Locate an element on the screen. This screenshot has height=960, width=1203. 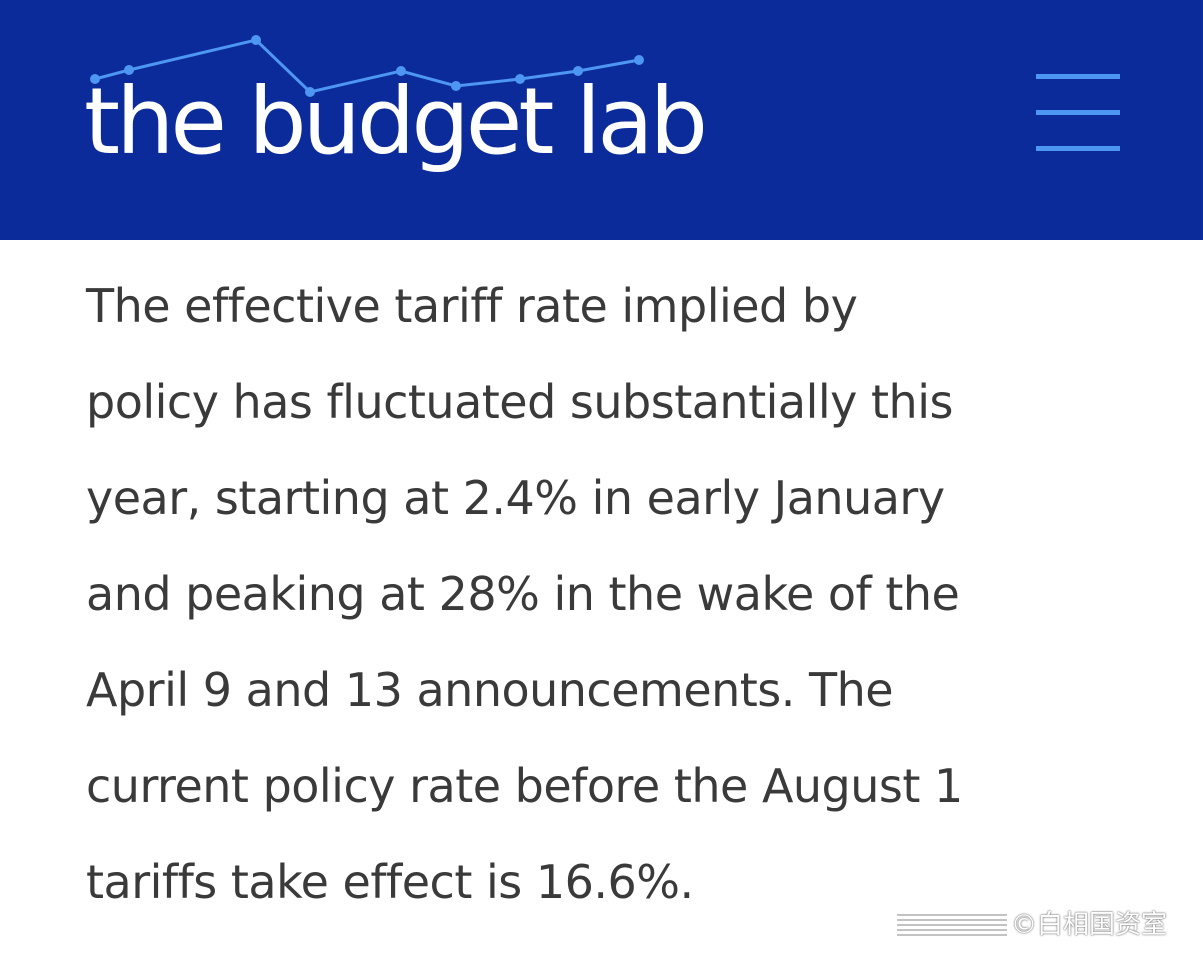
paragraph-line: year, starting at 2.4% in early January is located at coordinates (515, 498).